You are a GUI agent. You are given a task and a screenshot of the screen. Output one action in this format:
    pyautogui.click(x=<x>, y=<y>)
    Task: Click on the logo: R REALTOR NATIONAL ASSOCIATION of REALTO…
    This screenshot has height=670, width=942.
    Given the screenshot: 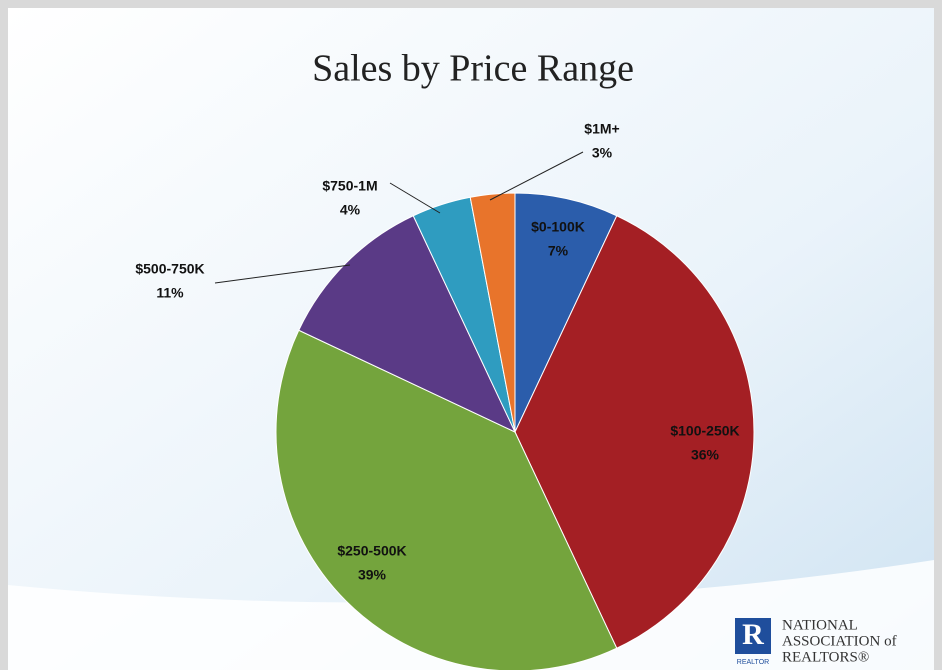 What is the action you would take?
    pyautogui.click(x=816, y=641)
    